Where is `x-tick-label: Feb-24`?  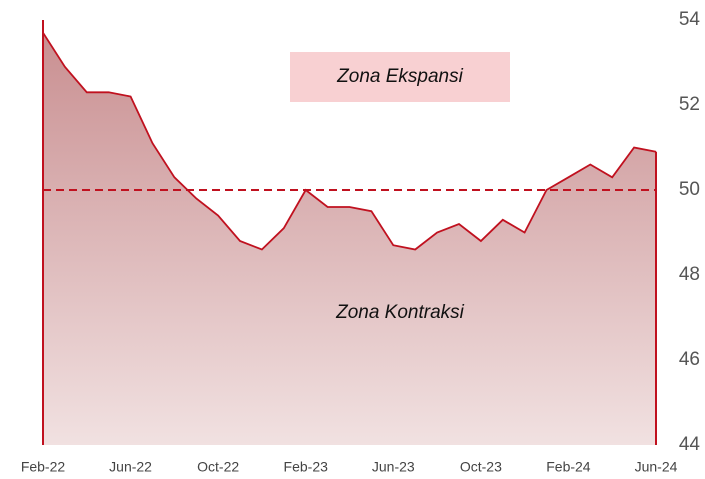 x-tick-label: Feb-24 is located at coordinates (568, 467).